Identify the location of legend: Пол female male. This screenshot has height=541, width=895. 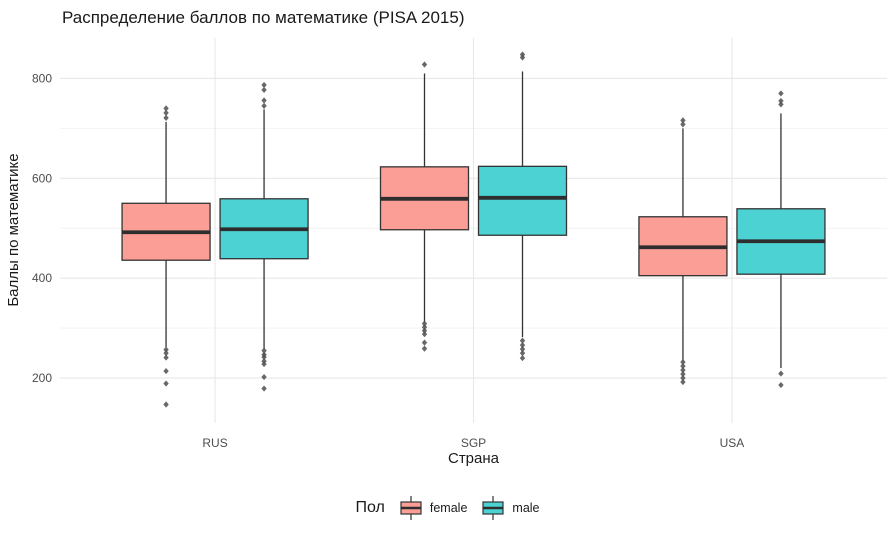
(447, 508).